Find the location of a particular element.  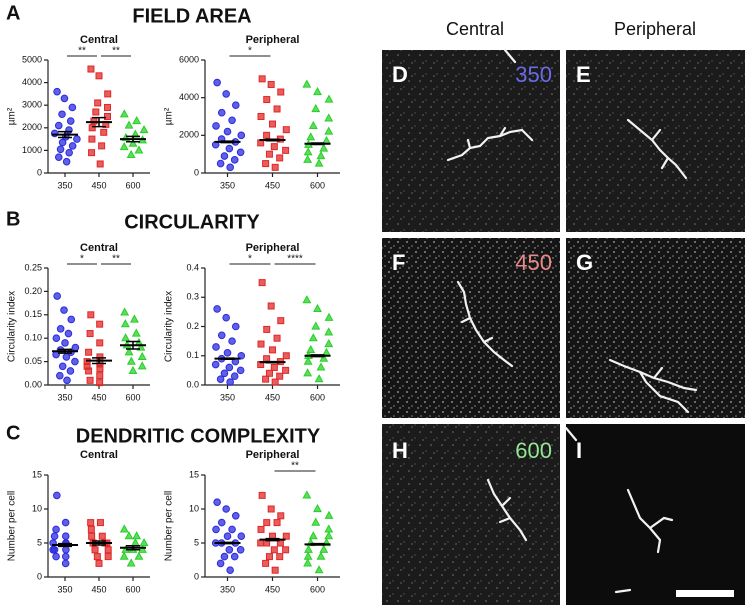

y-tick-label: 15 is located at coordinates (37, 474).